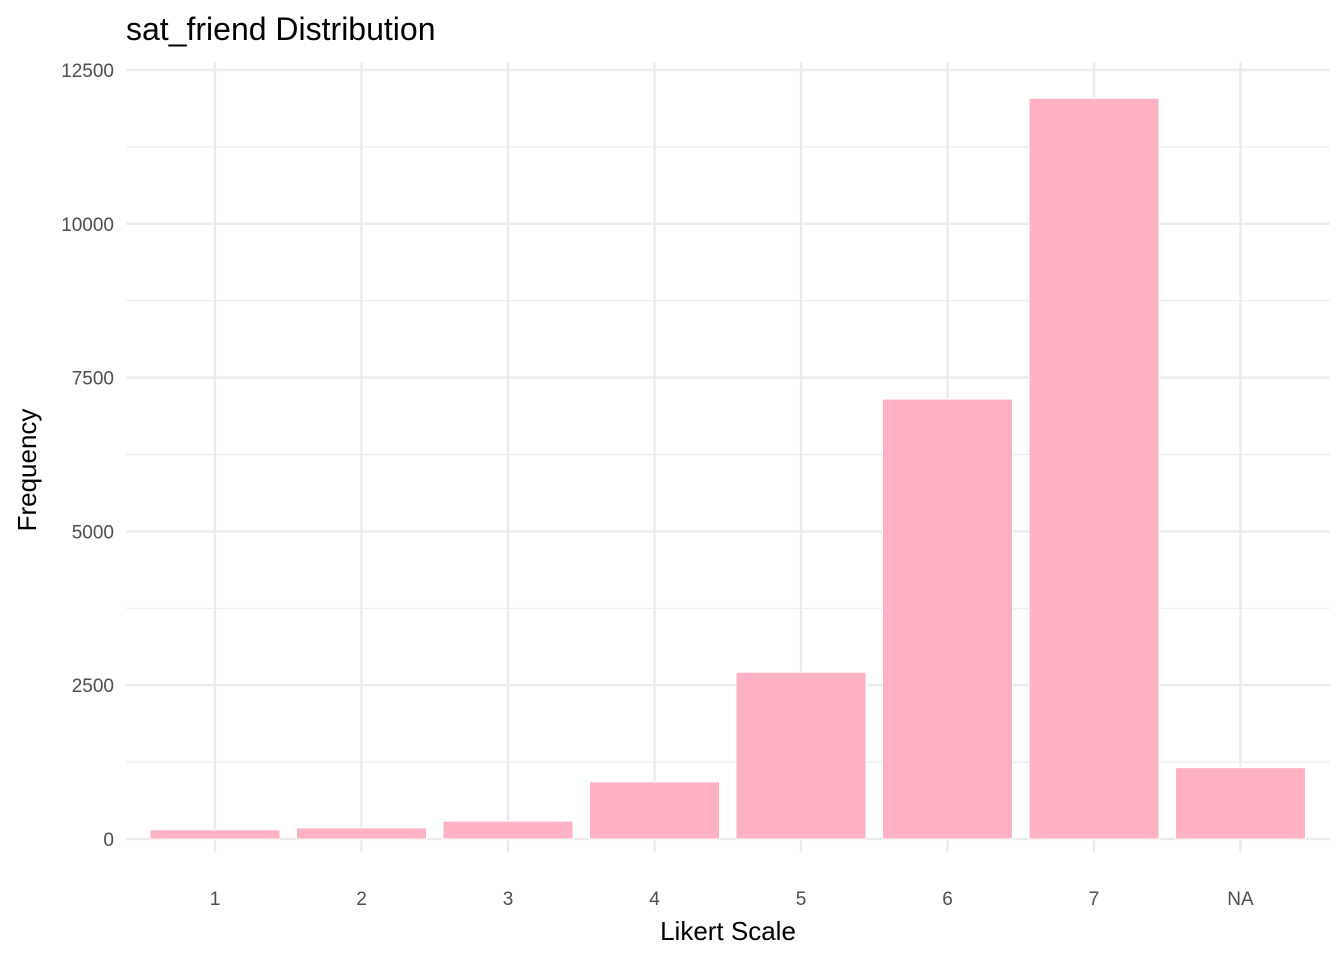  What do you see at coordinates (87, 456) in the screenshot?
I see `y-axis-ticks: 0 2500 5000 7500 10000 12500` at bounding box center [87, 456].